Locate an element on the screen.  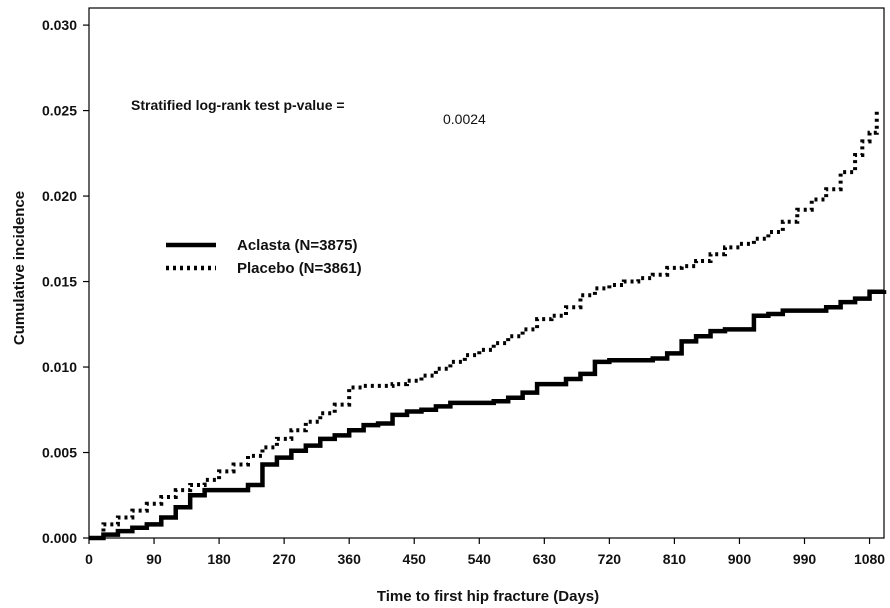
y-tick-label: 0.030 is located at coordinates (59, 25).